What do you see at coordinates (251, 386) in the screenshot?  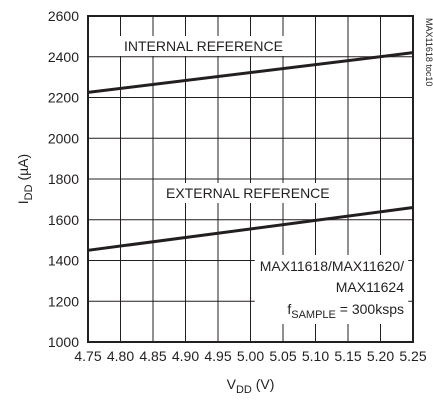 I see `x-axis-label: VDD (V)` at bounding box center [251, 386].